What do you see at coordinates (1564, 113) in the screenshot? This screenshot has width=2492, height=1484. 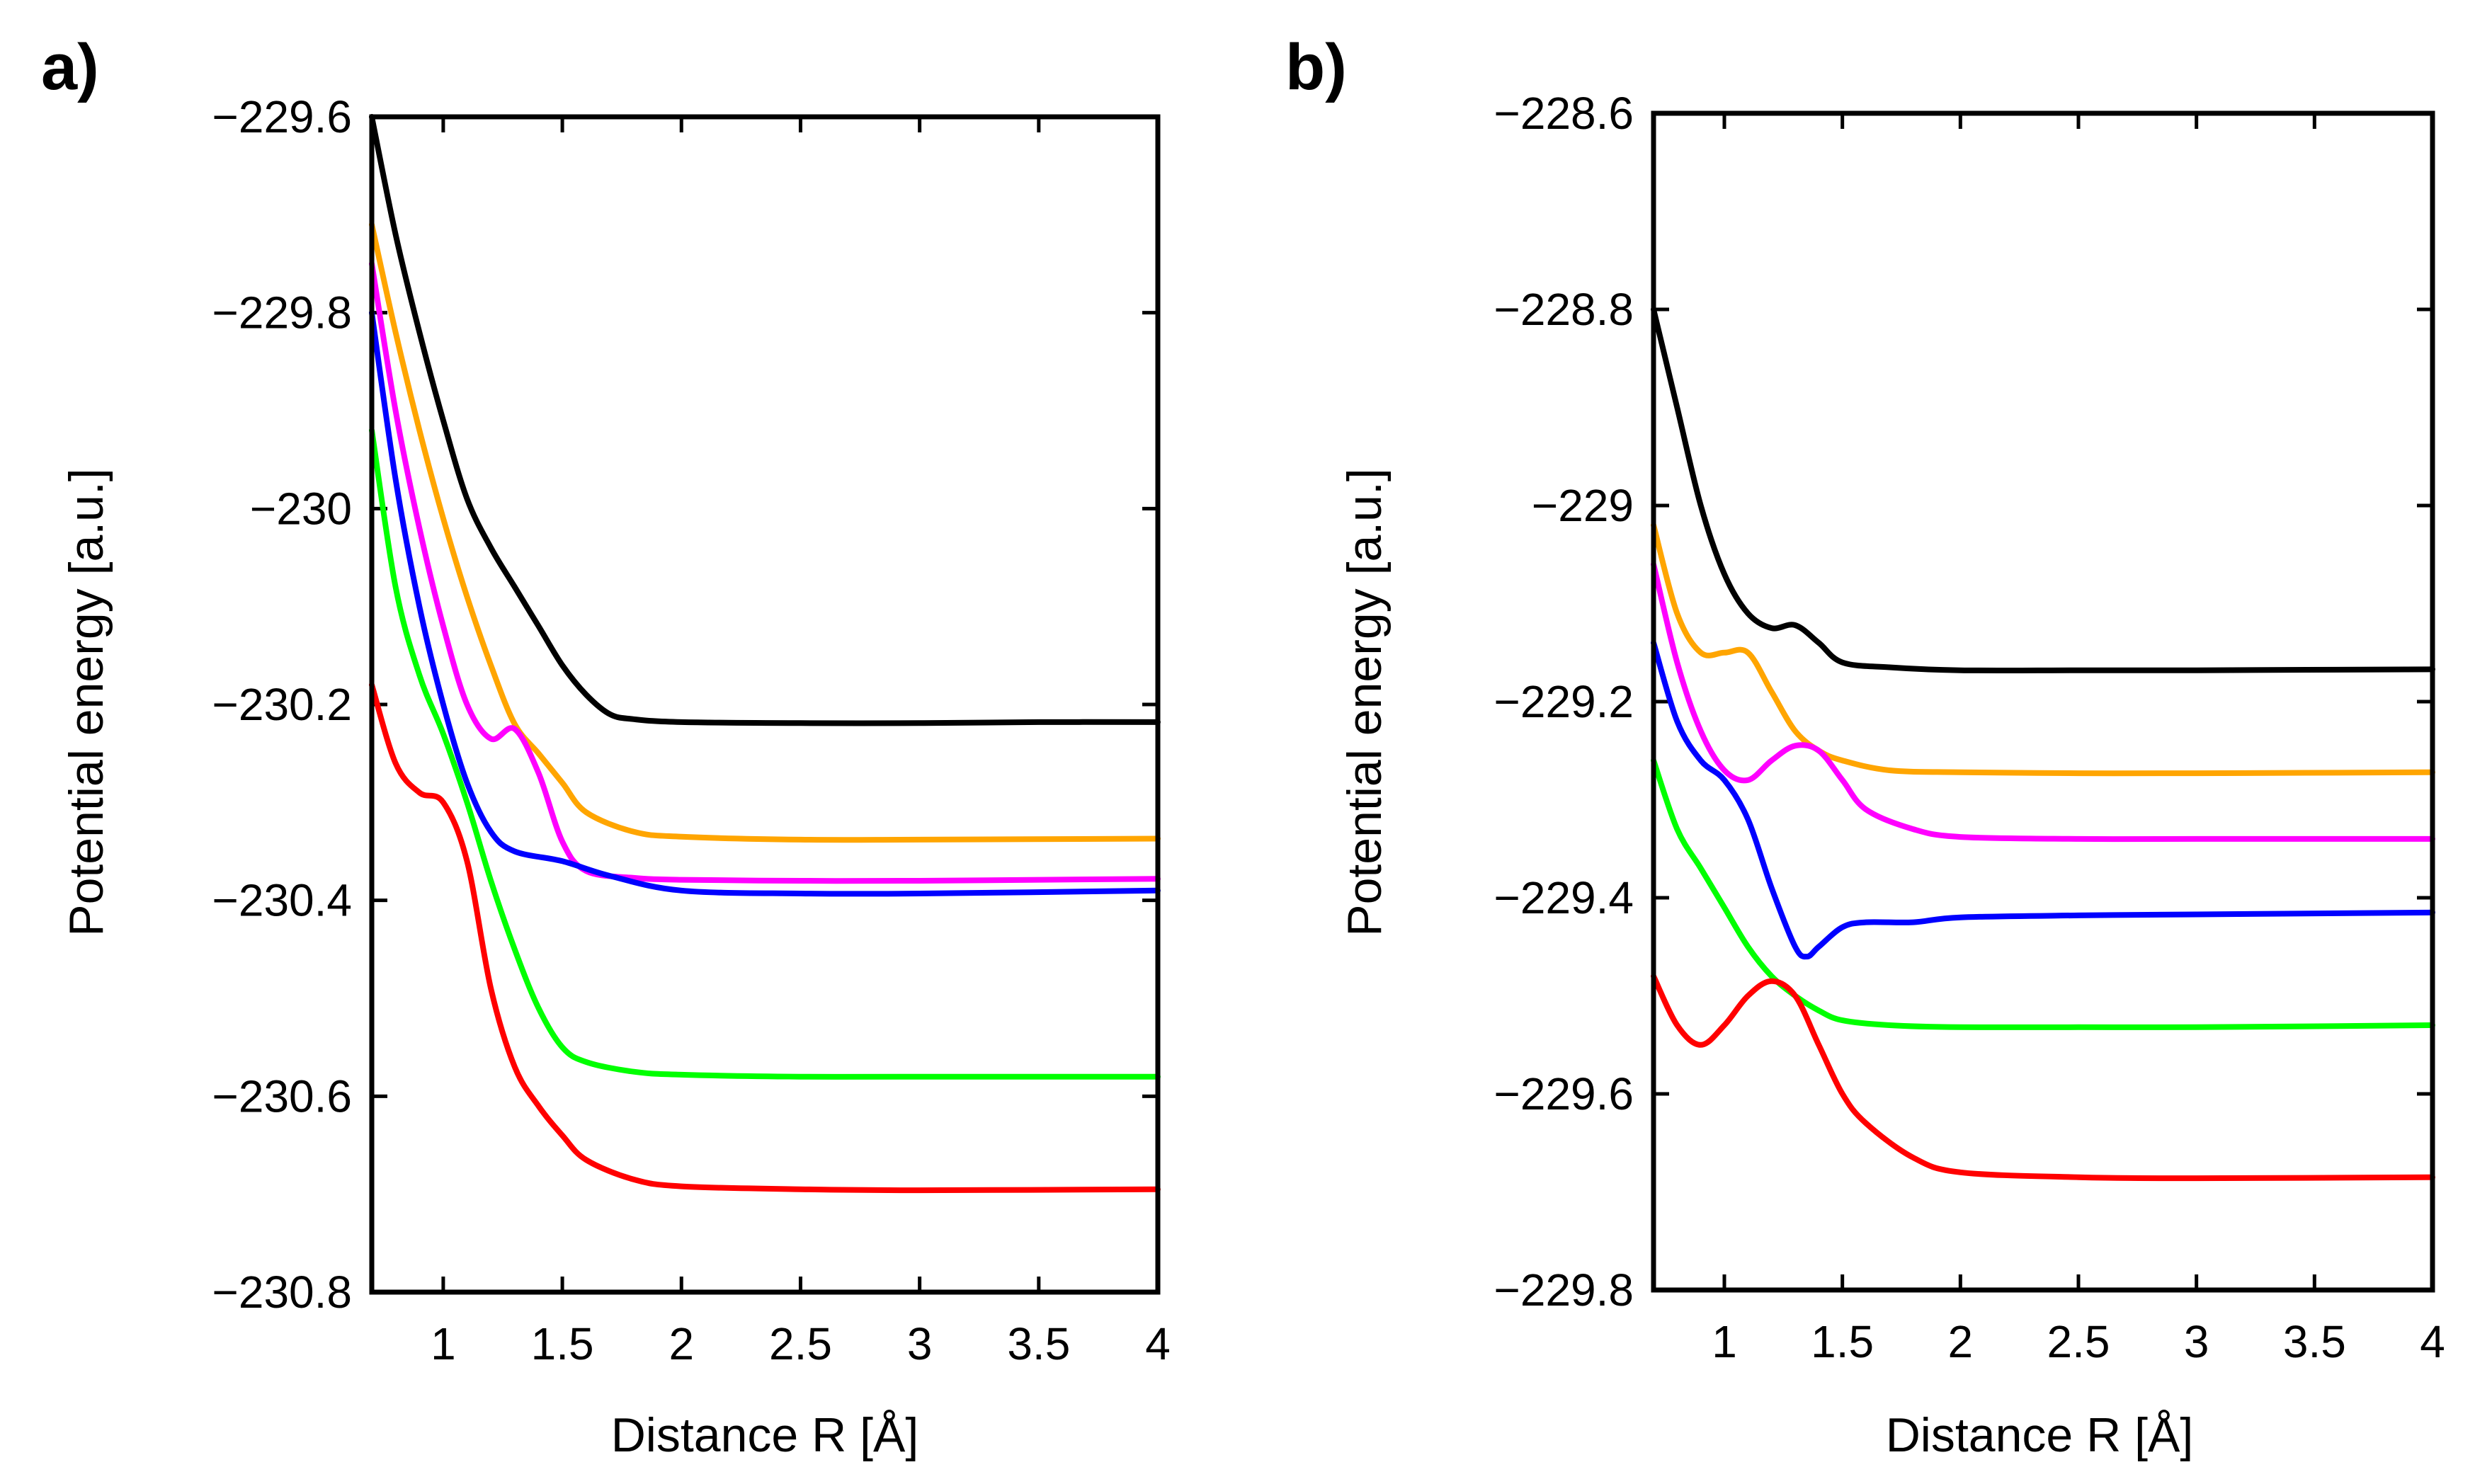 I see `panel-b-ytick-label: −228.6` at bounding box center [1564, 113].